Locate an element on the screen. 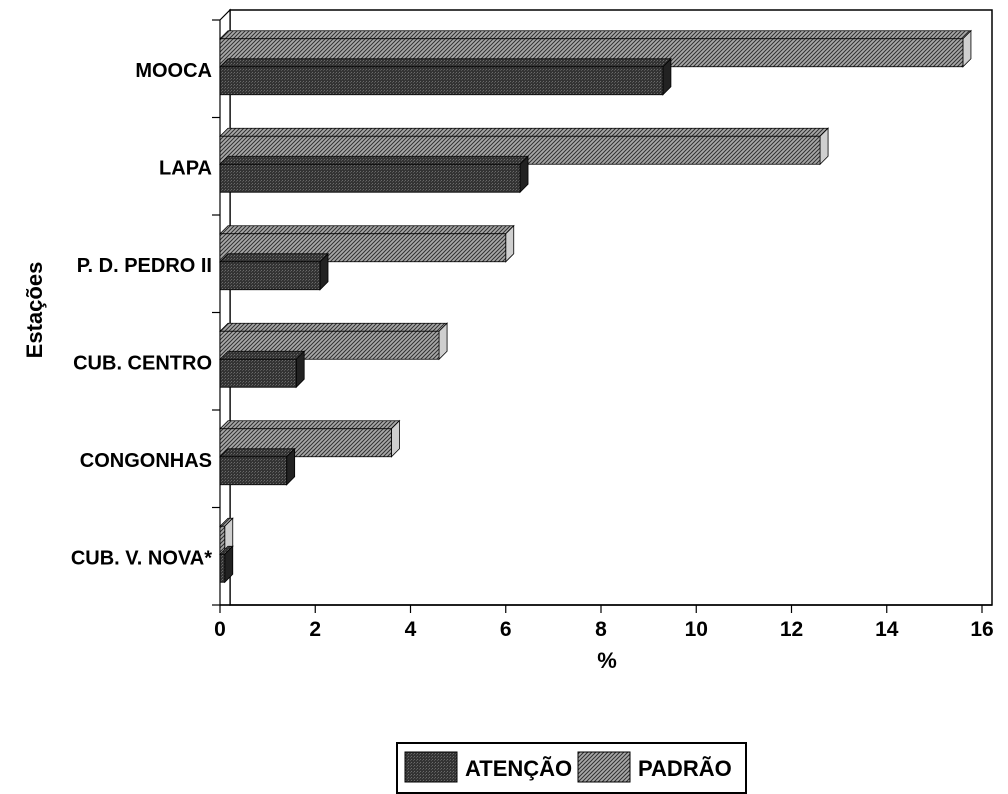  x-tick-label: 16 is located at coordinates (981, 629).